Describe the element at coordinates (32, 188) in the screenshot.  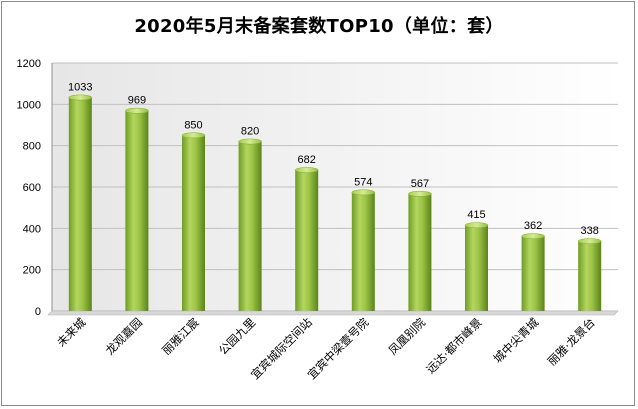
I see `y-tick-label: 600` at that location.